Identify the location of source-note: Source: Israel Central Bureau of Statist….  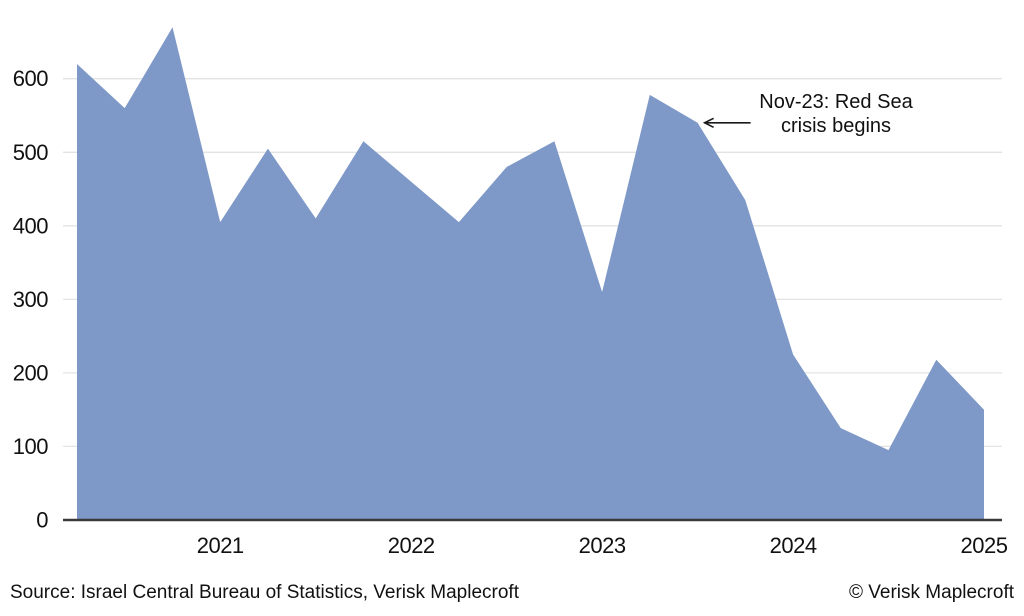
(264, 592).